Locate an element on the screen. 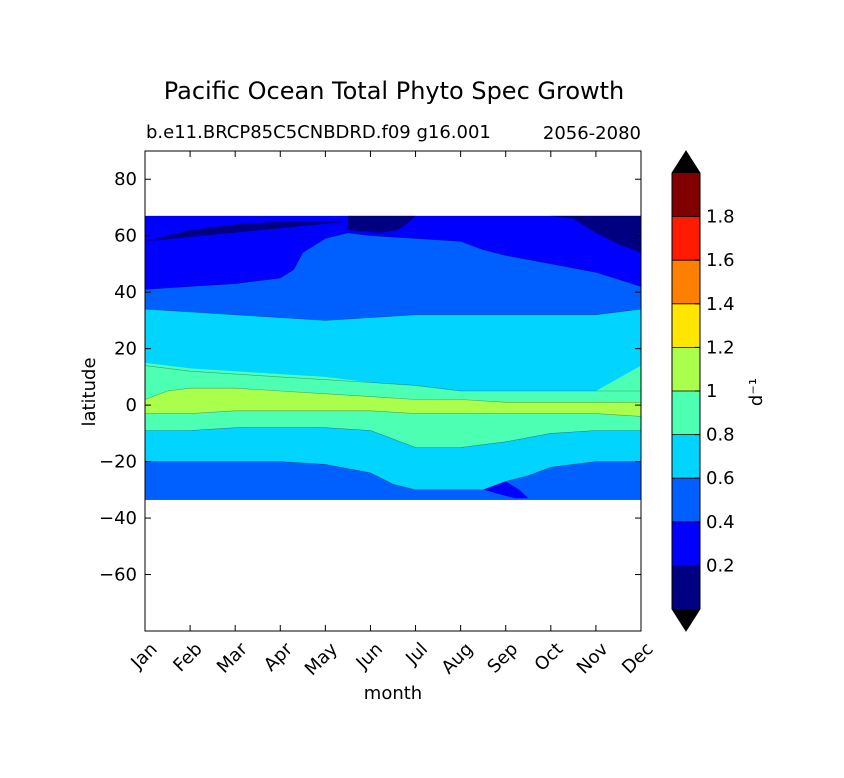 This screenshot has height=778, width=844. x-axis-label: month is located at coordinates (393, 693).